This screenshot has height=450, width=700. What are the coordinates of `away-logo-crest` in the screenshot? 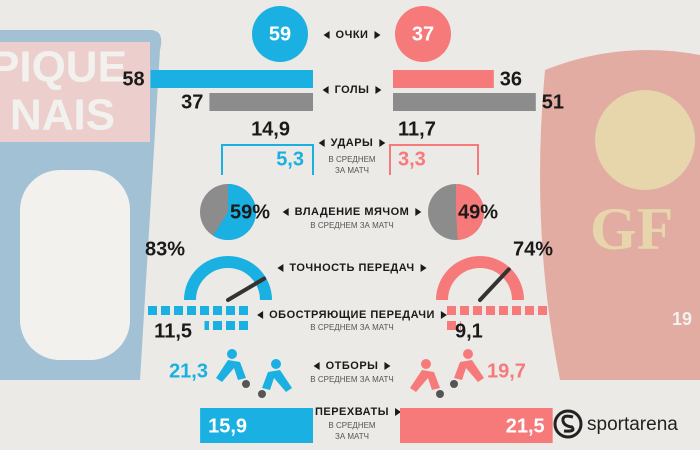 It's located at (645, 140).